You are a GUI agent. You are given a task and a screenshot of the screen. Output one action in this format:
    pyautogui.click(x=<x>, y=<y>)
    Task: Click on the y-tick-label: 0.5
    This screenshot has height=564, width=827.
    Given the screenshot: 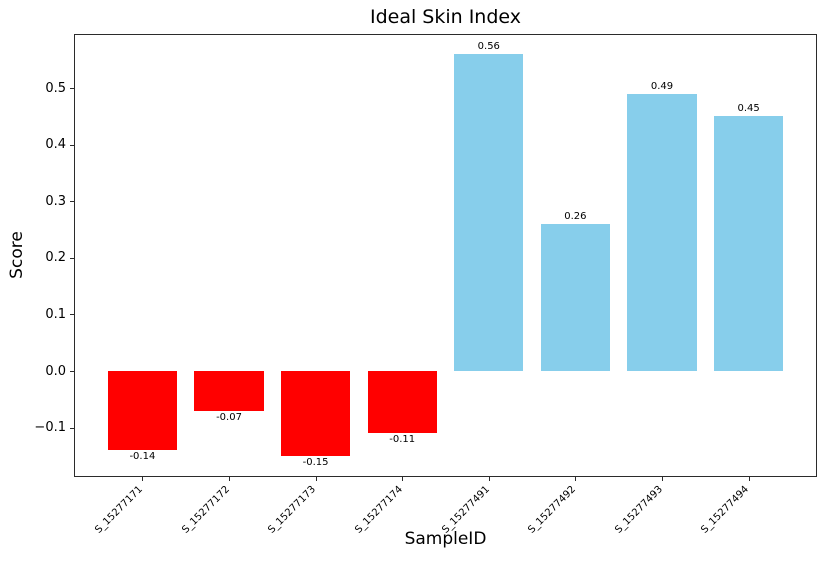 What is the action you would take?
    pyautogui.click(x=55, y=88)
    